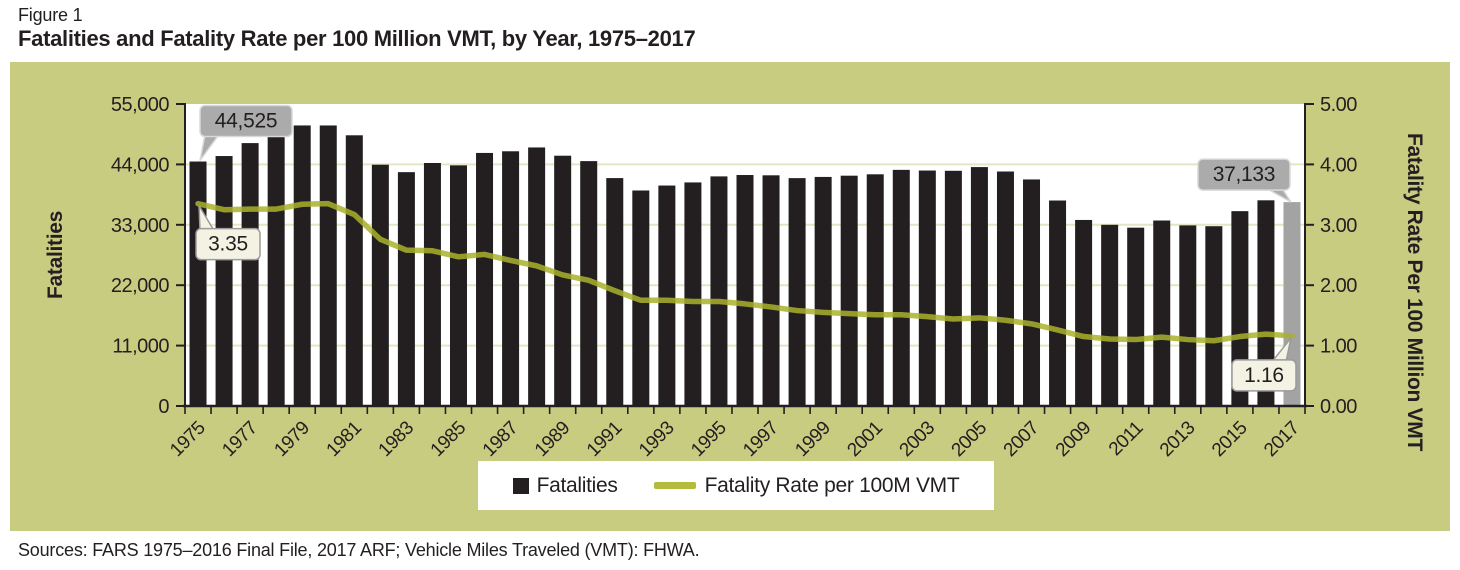 Image resolution: width=1460 pixels, height=570 pixels. I want to click on bar-2011, so click(1136, 316).